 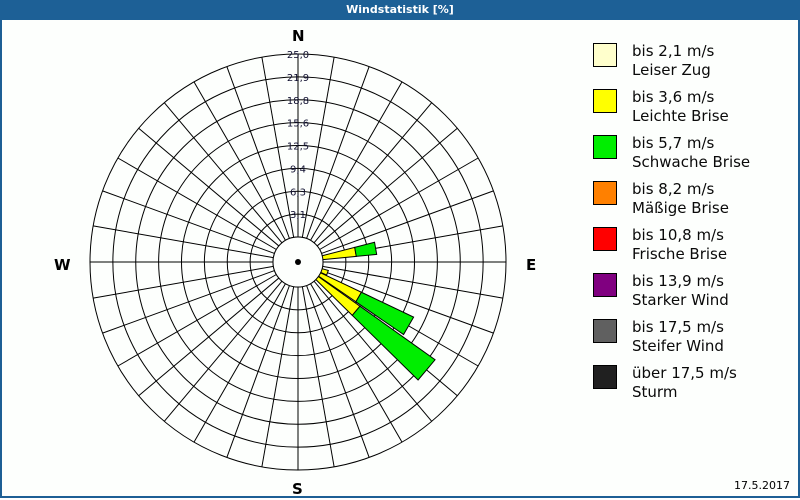 I want to click on legend-label: bis 13,9 m/s Starker Wind, so click(x=680, y=291).